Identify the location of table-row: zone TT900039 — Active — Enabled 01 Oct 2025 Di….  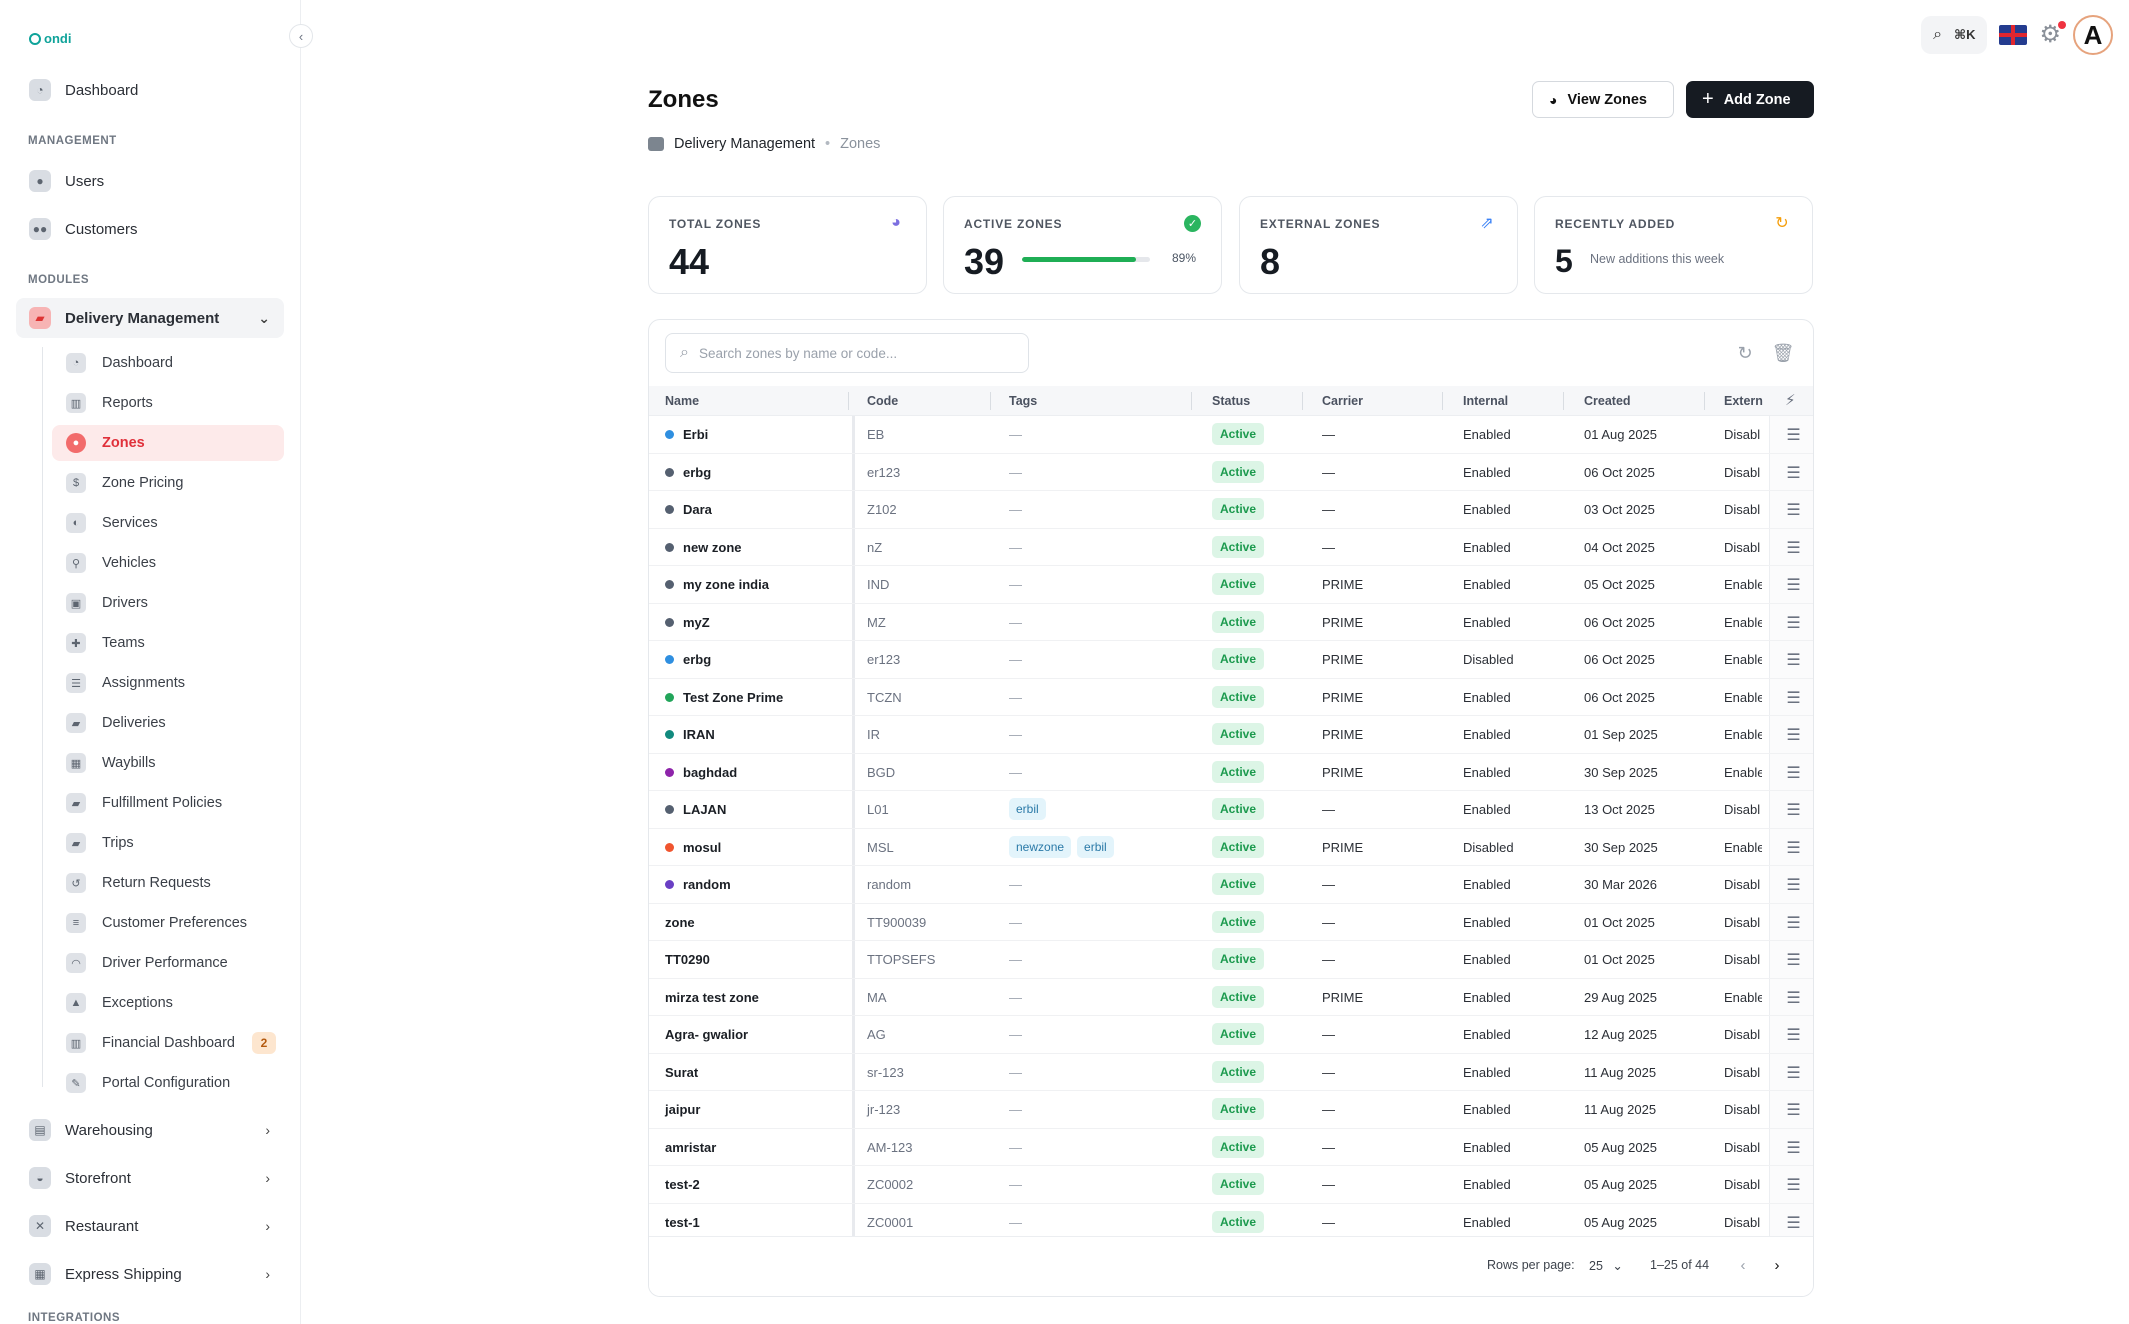
(1231, 922).